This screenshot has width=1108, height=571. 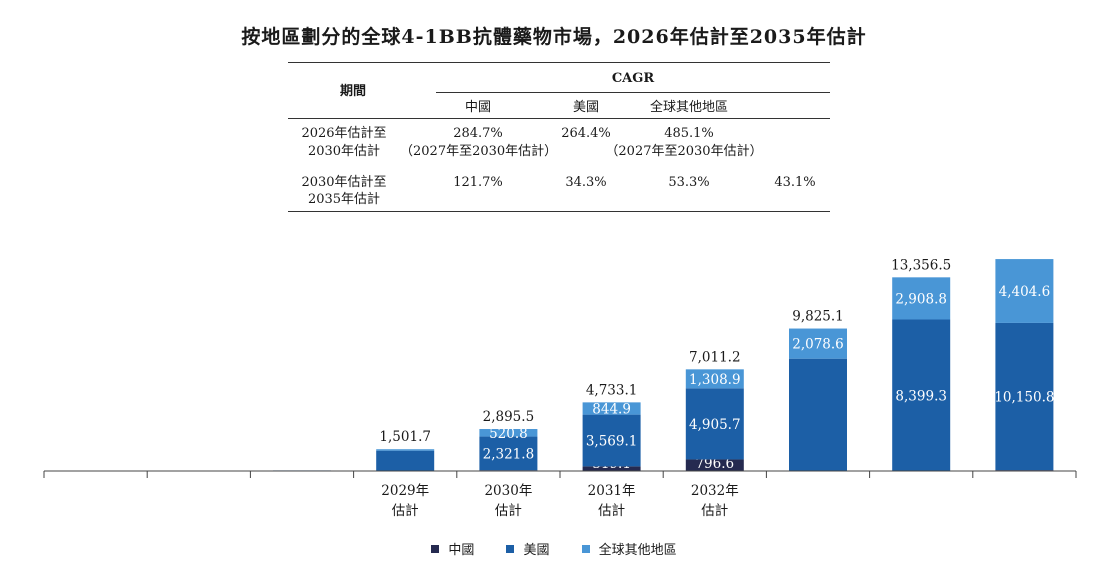 I want to click on row2-usa: 34.3%, so click(x=586, y=182).